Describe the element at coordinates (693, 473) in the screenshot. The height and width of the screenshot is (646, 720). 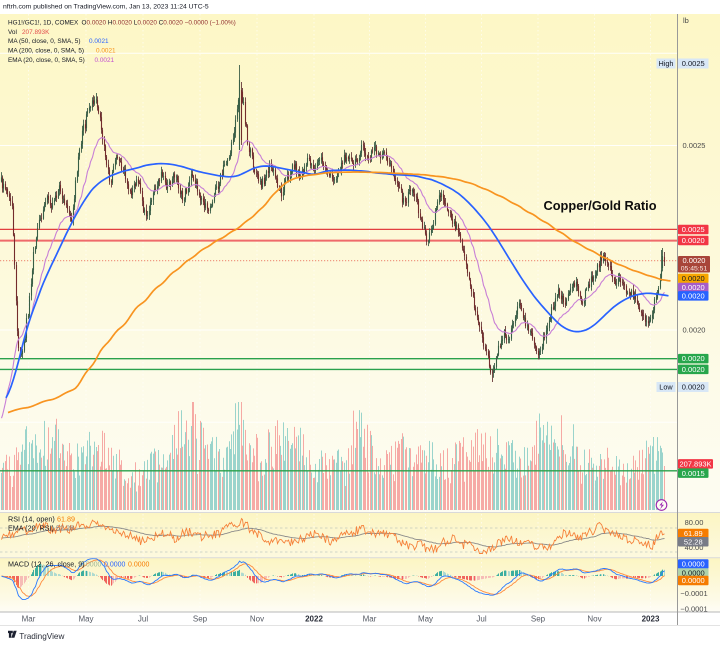
I see `svg-text: 0.0015` at that location.